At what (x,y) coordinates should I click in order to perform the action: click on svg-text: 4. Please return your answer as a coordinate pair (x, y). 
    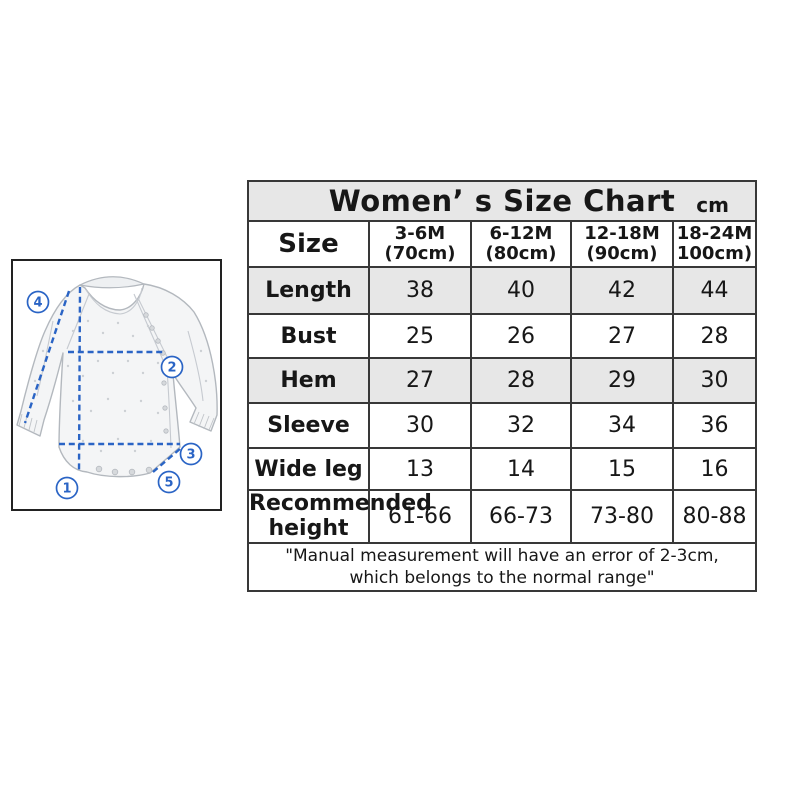
    Looking at the image, I should click on (37, 303).